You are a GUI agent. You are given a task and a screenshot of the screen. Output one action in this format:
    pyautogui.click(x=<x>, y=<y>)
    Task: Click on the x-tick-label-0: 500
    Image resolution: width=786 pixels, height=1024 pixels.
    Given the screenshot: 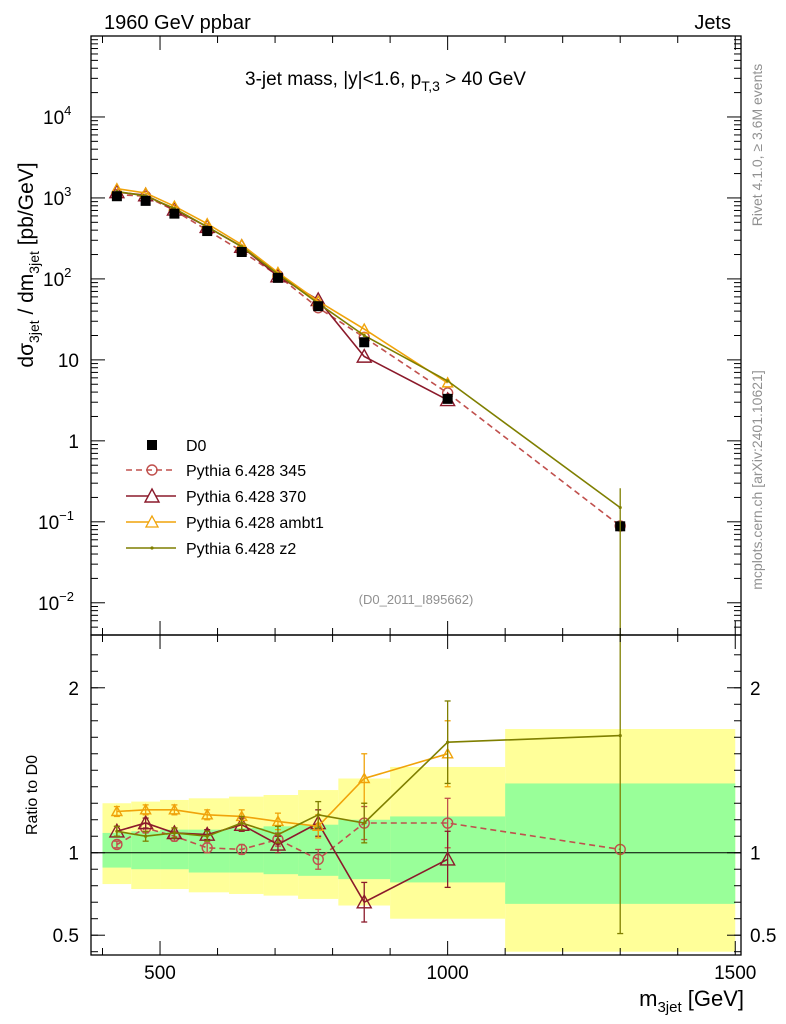 What is the action you would take?
    pyautogui.click(x=160, y=973)
    